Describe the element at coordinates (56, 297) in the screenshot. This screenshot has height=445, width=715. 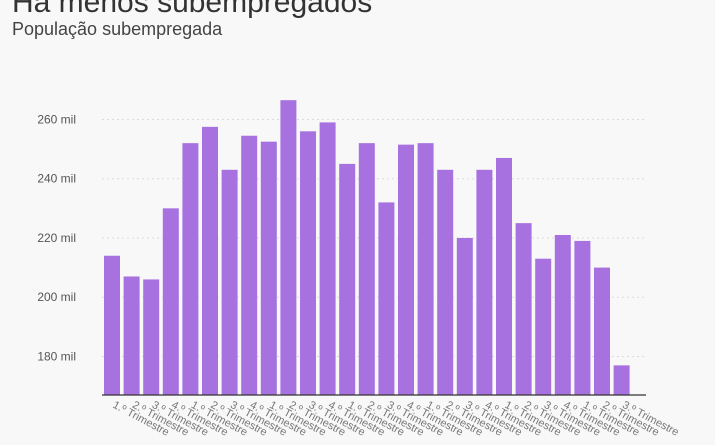
I see `y-tick-label: 200 mil` at that location.